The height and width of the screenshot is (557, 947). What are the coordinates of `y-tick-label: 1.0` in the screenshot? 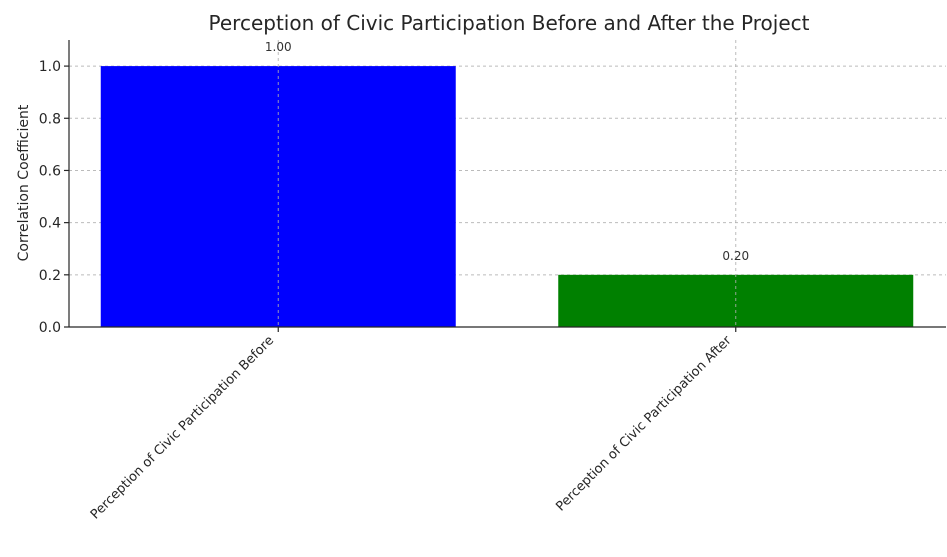 It's located at (50, 67).